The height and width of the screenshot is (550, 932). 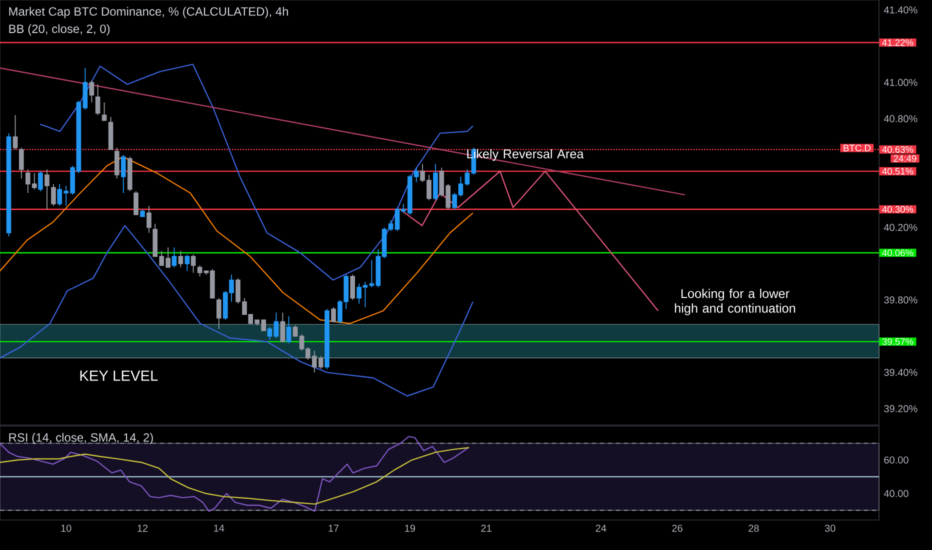 What do you see at coordinates (898, 42) in the screenshot?
I see `ref-line-label: 41.22%` at bounding box center [898, 42].